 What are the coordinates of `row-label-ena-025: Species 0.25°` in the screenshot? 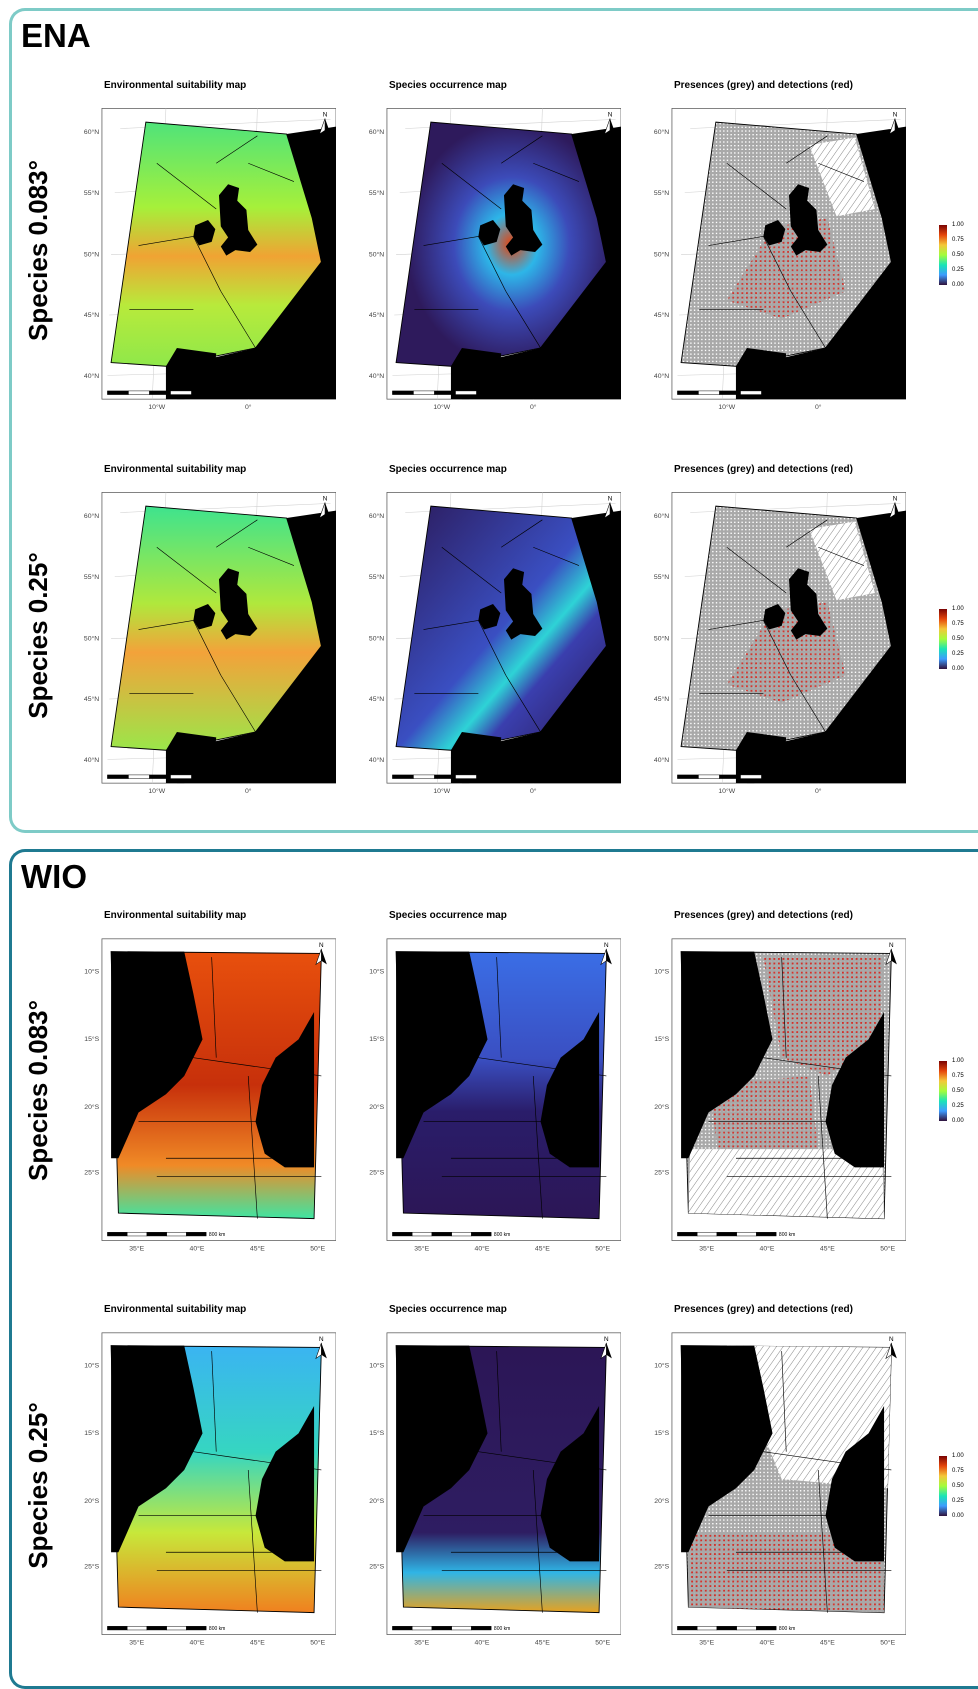 It's located at (37, 635).